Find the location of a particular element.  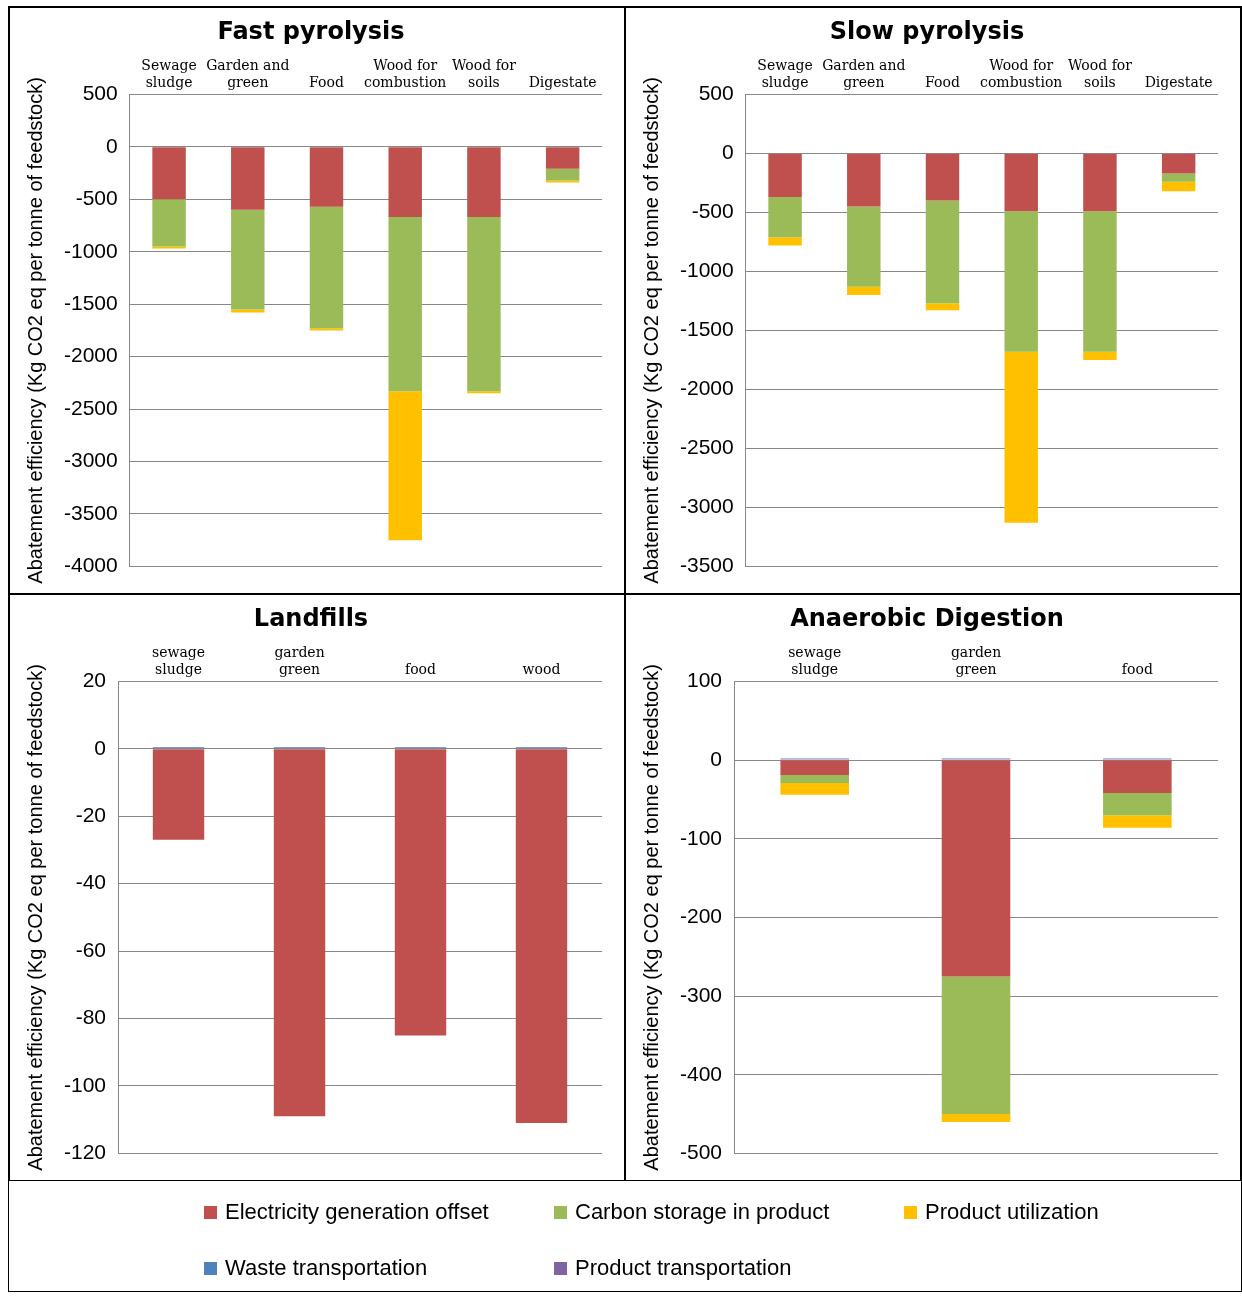

y-tick-label: -20 is located at coordinates (91, 815).